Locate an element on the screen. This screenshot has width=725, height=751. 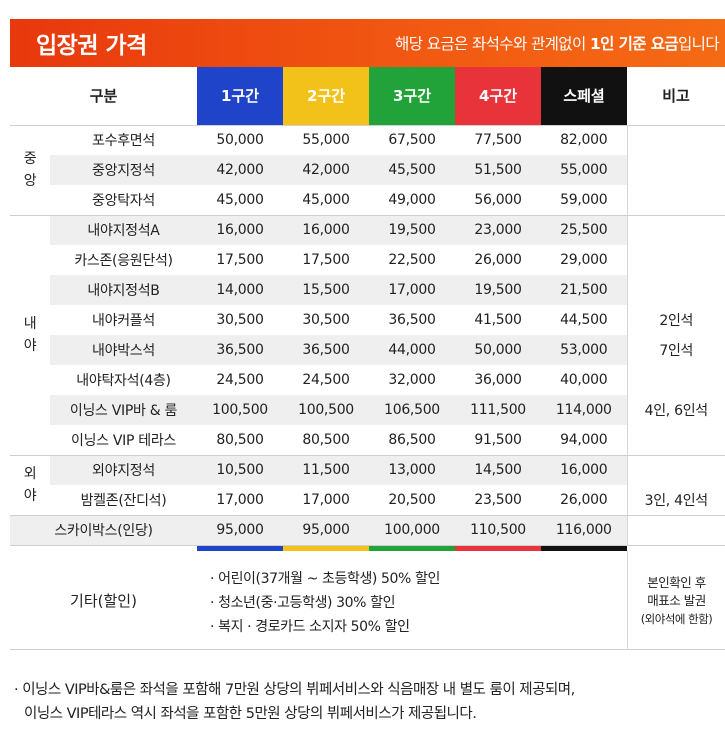
price-cell: 30,500 is located at coordinates (326, 320).